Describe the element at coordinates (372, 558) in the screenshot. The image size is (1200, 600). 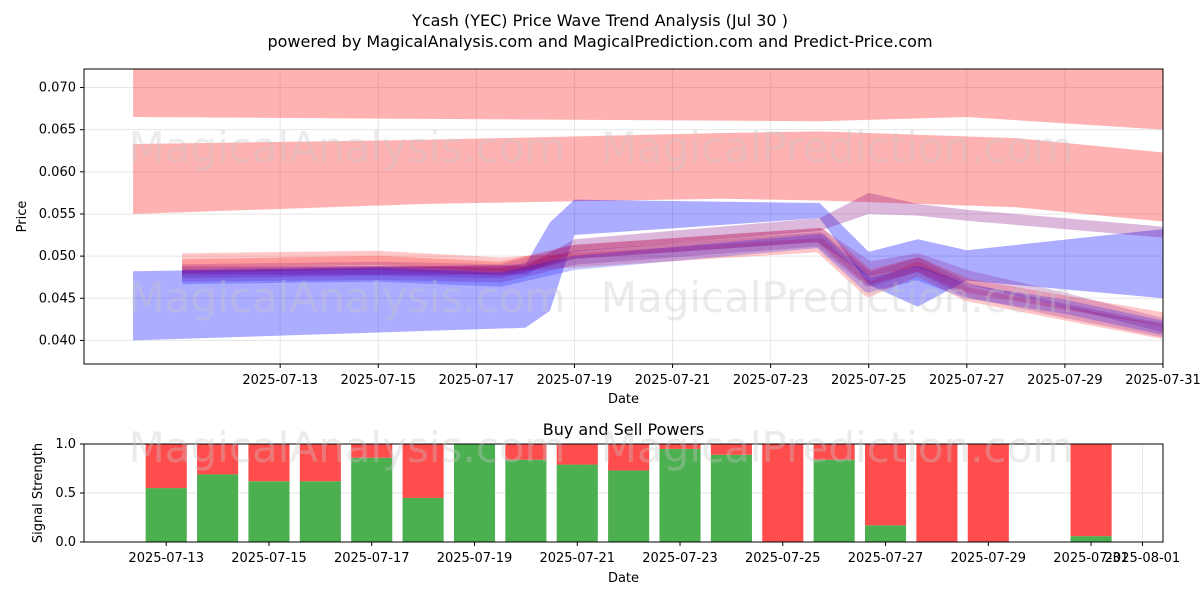
I see `signal-x-tick-label: 2025-07-17` at that location.